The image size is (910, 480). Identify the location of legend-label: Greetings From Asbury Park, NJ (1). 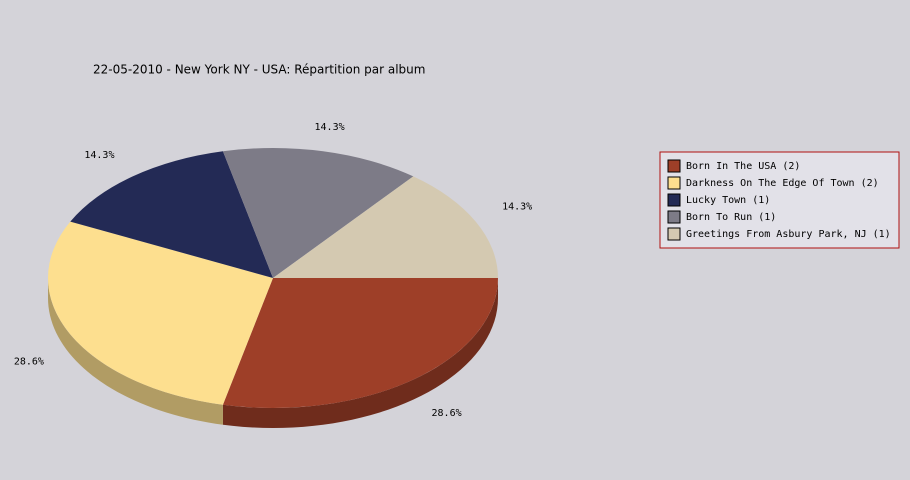
(788, 234).